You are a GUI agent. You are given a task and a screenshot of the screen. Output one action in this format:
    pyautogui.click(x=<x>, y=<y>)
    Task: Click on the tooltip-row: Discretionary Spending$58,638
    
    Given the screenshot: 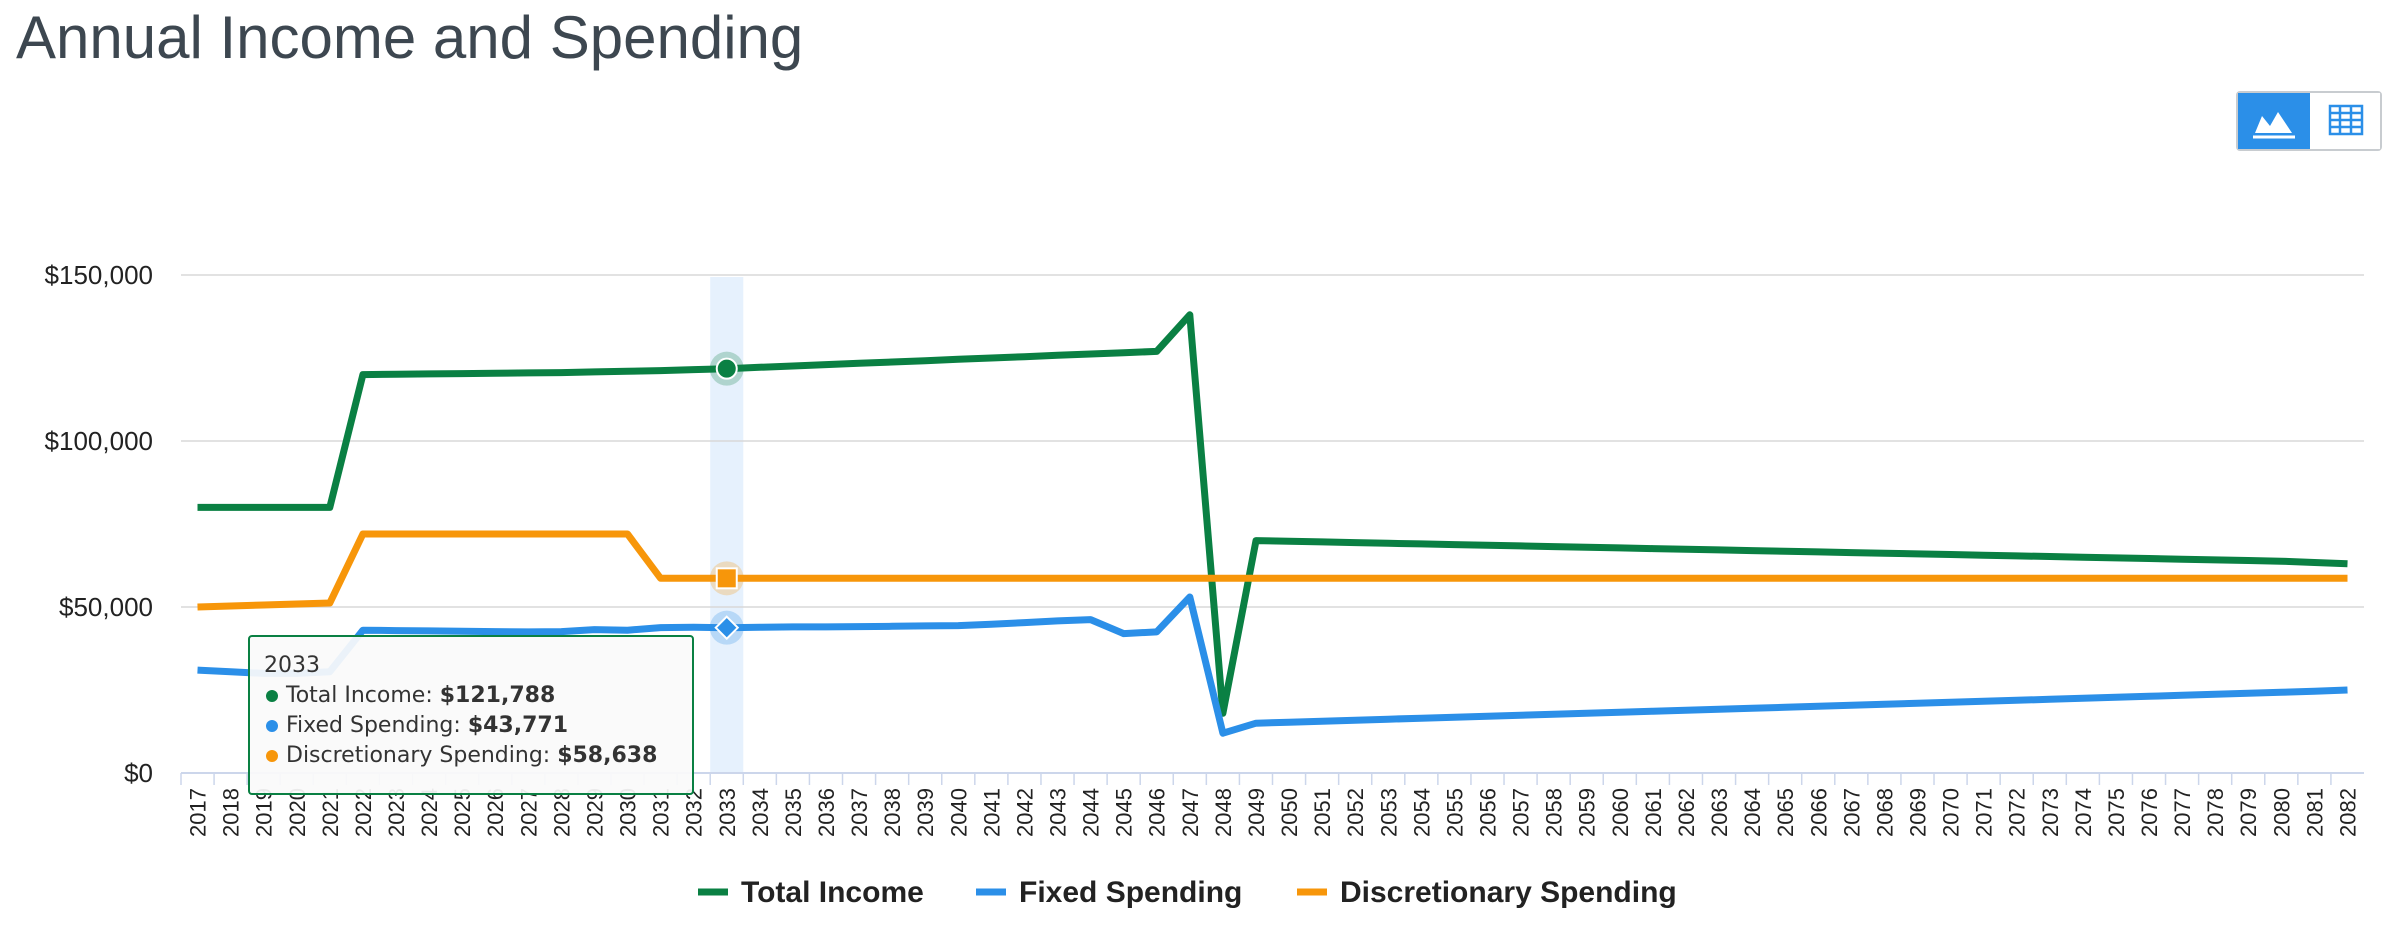 What is the action you would take?
    pyautogui.click(x=471, y=756)
    